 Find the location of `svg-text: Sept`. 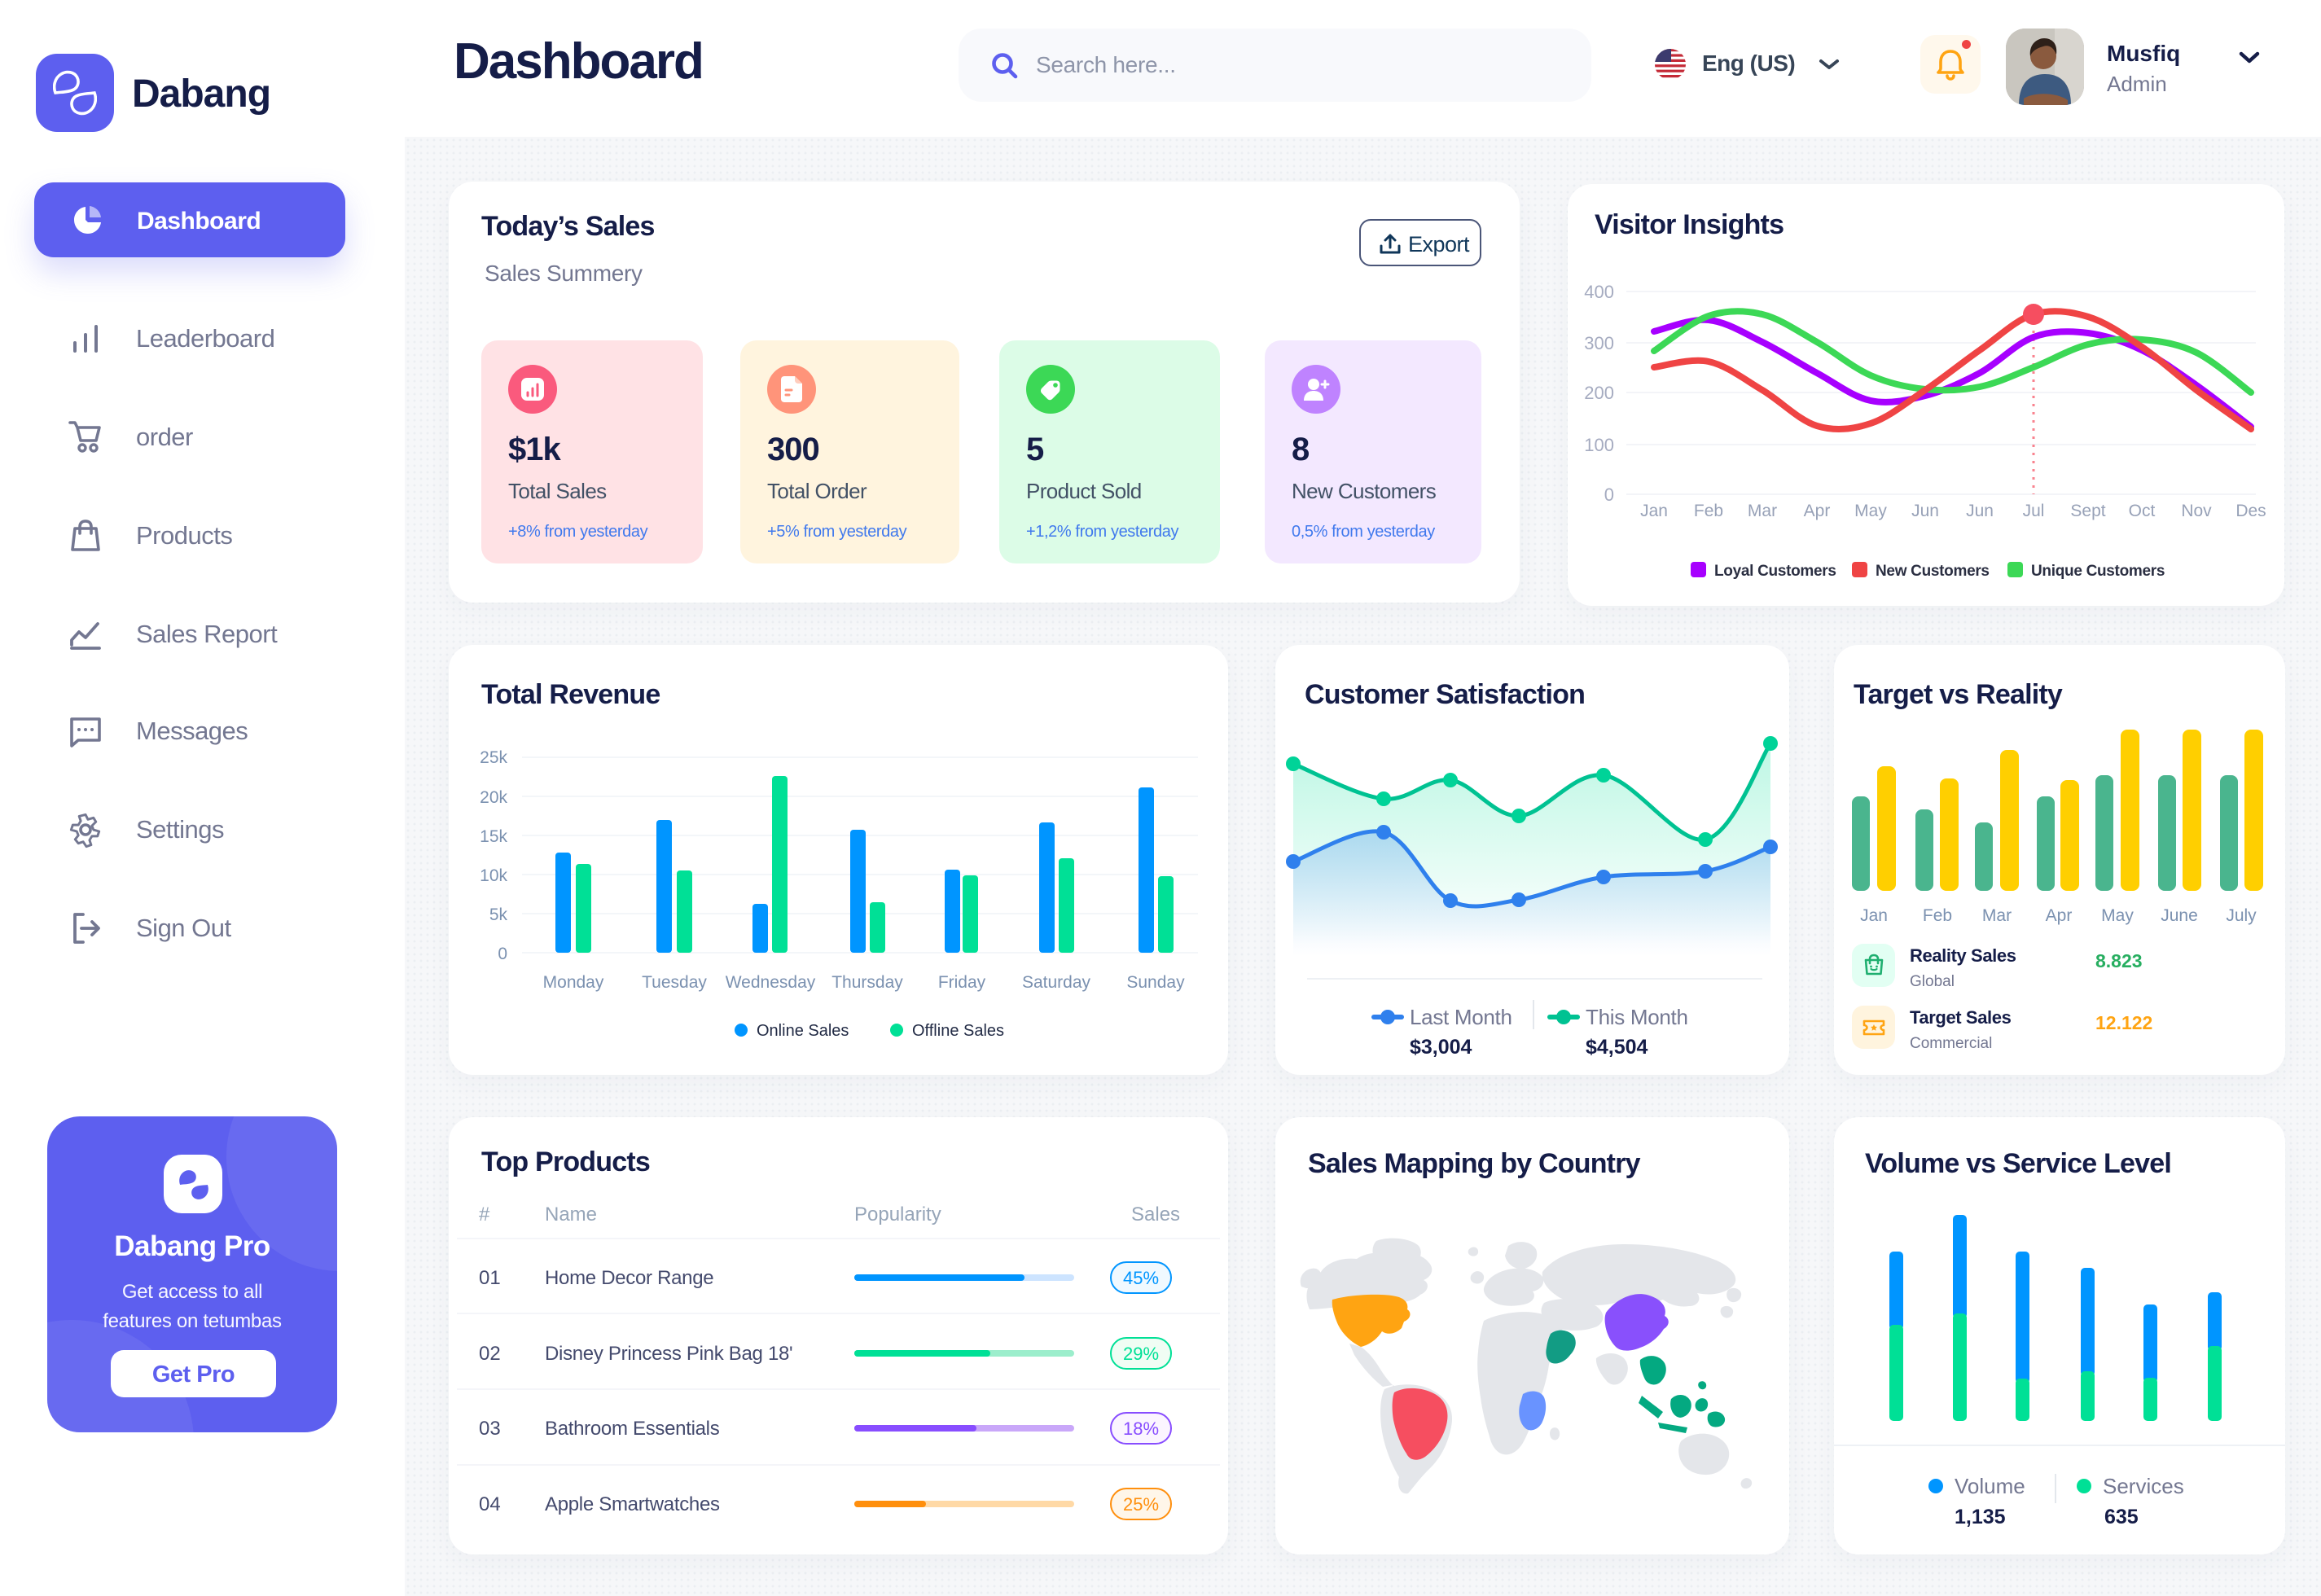

svg-text: Sept is located at coordinates (2087, 511).